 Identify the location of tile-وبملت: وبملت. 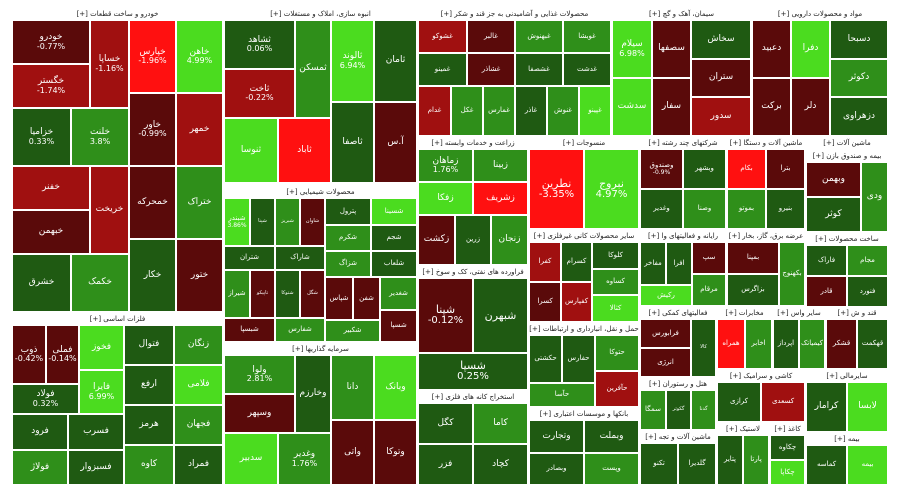
(611, 436).